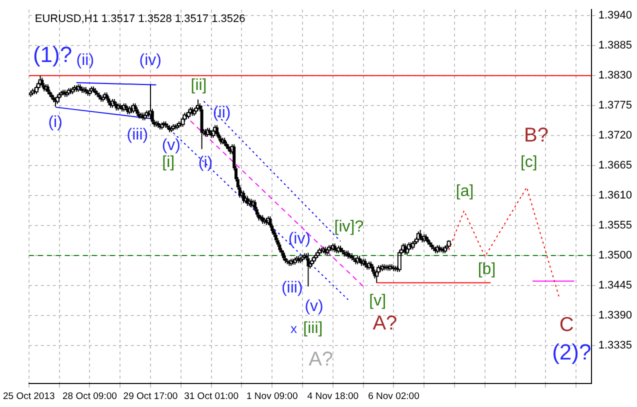 This screenshot has height=407, width=637. I want to click on y-tick-label: 1.3775, so click(615, 106).